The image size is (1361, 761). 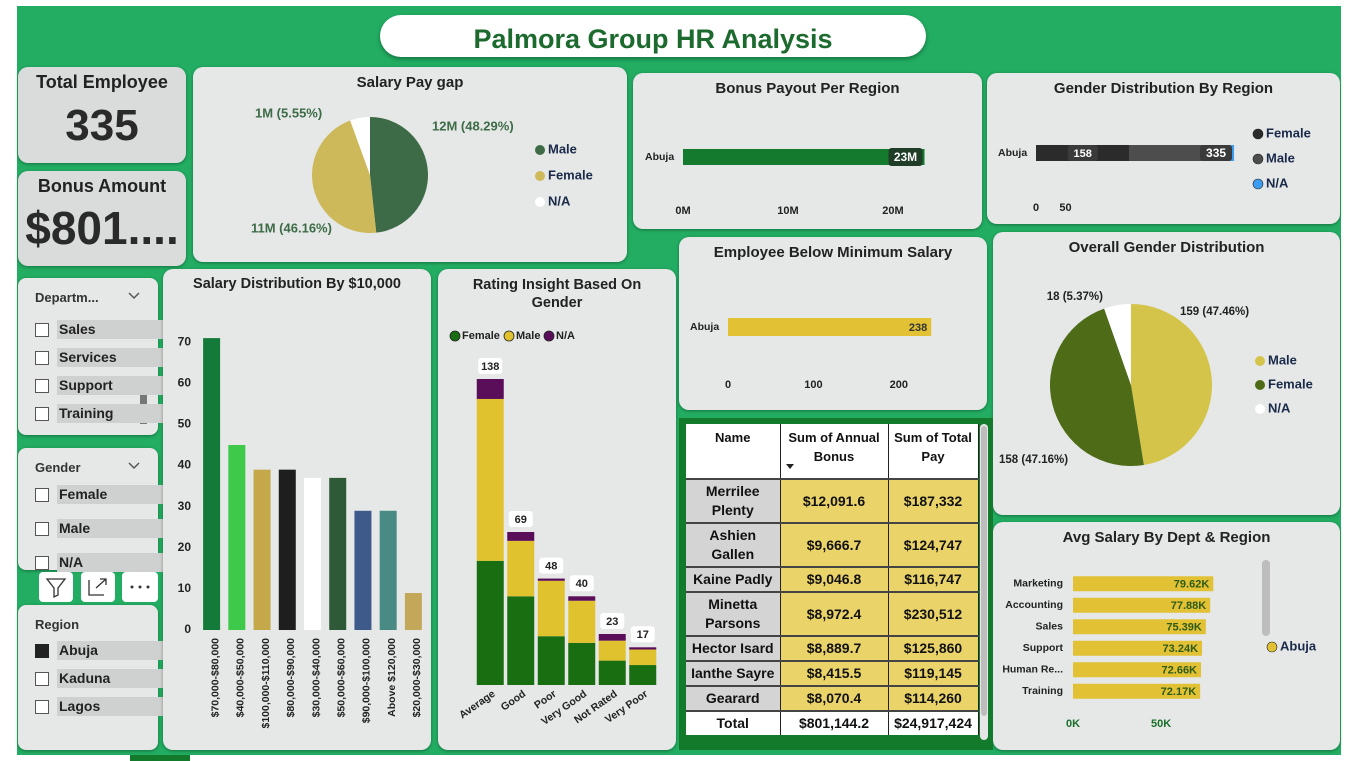 What do you see at coordinates (392, 677) in the screenshot?
I see `x-tick-label: Above $120,000` at bounding box center [392, 677].